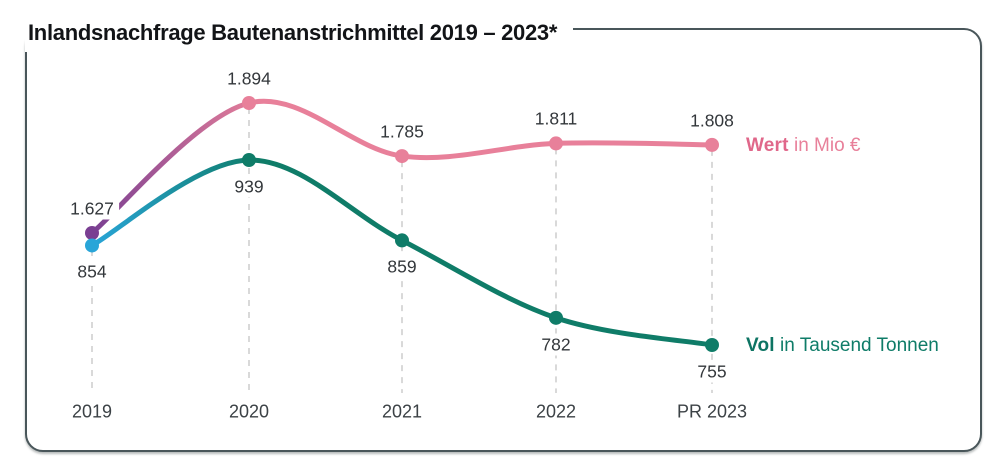 The width and height of the screenshot is (1000, 475). Describe the element at coordinates (92, 411) in the screenshot. I see `x-axis-label: 2019` at that location.